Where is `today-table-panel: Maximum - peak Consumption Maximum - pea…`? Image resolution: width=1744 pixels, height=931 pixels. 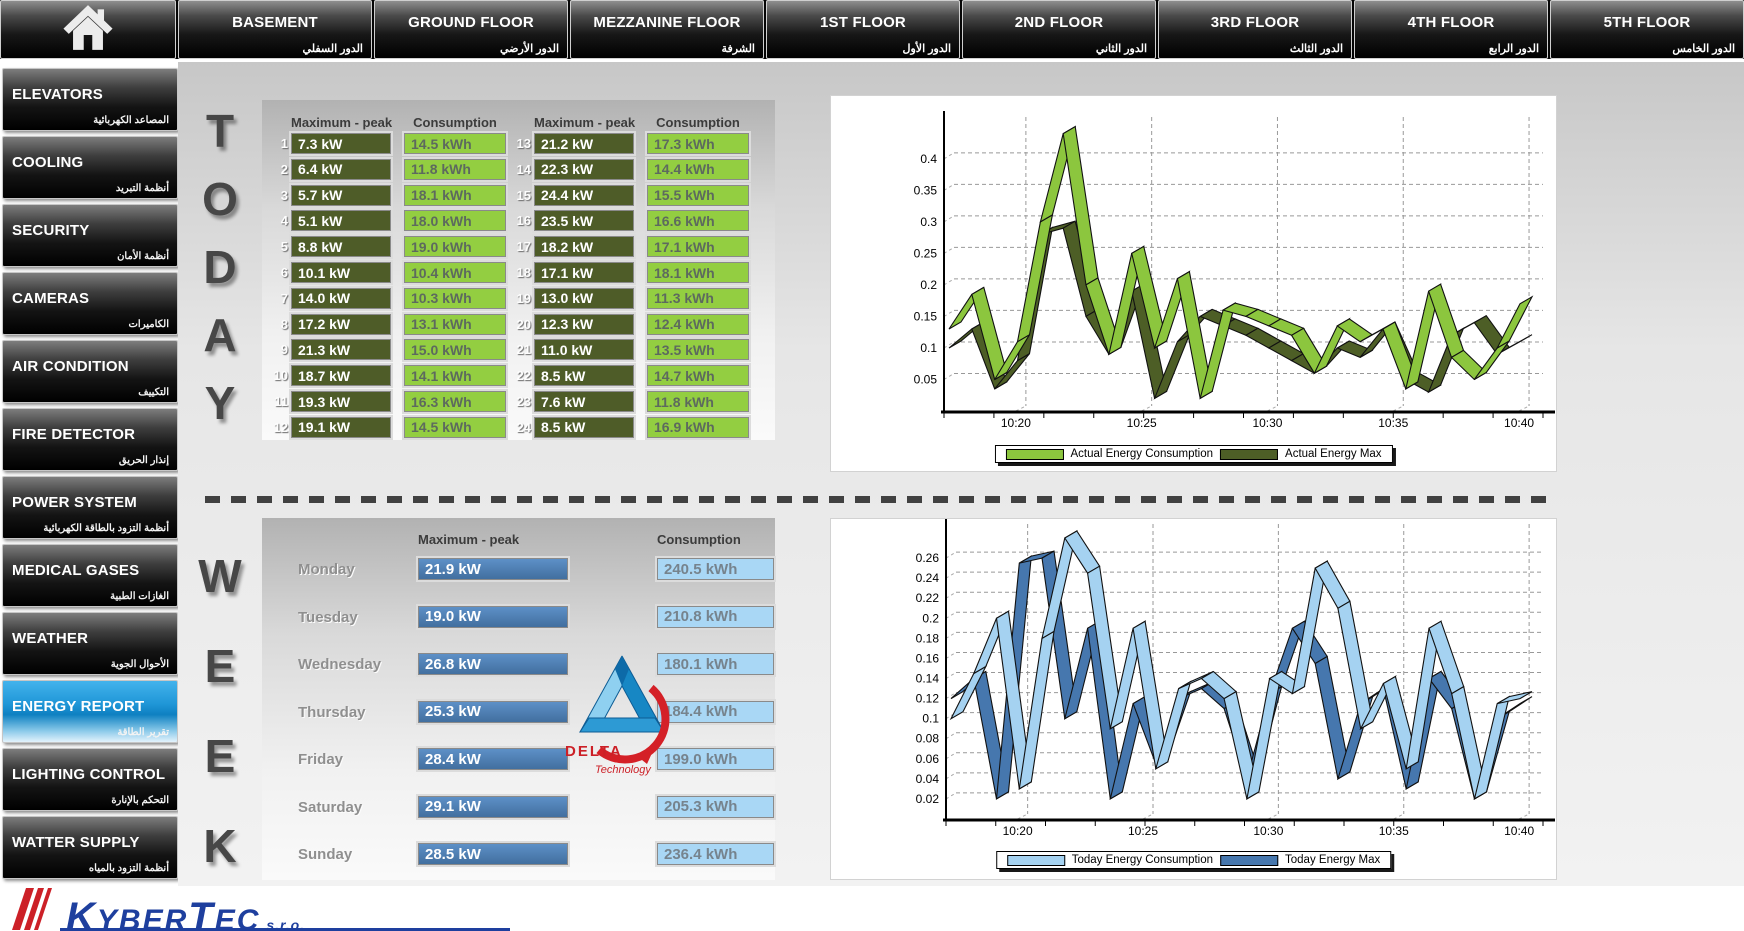 today-table-panel: Maximum - peak Consumption Maximum - pea… is located at coordinates (518, 270).